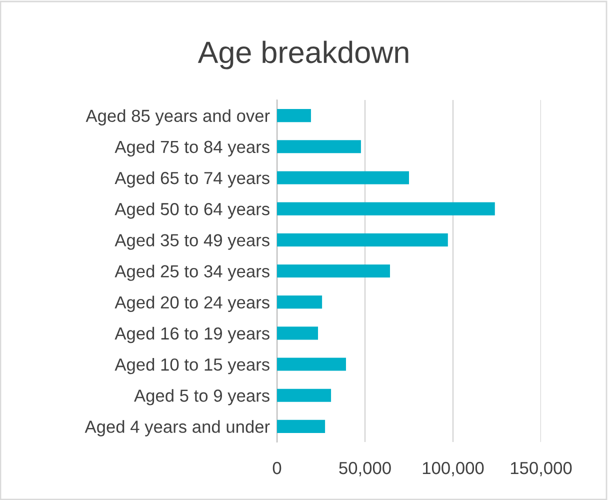  I want to click on y-tick-label: Aged 5 to 9 years, so click(202, 397).